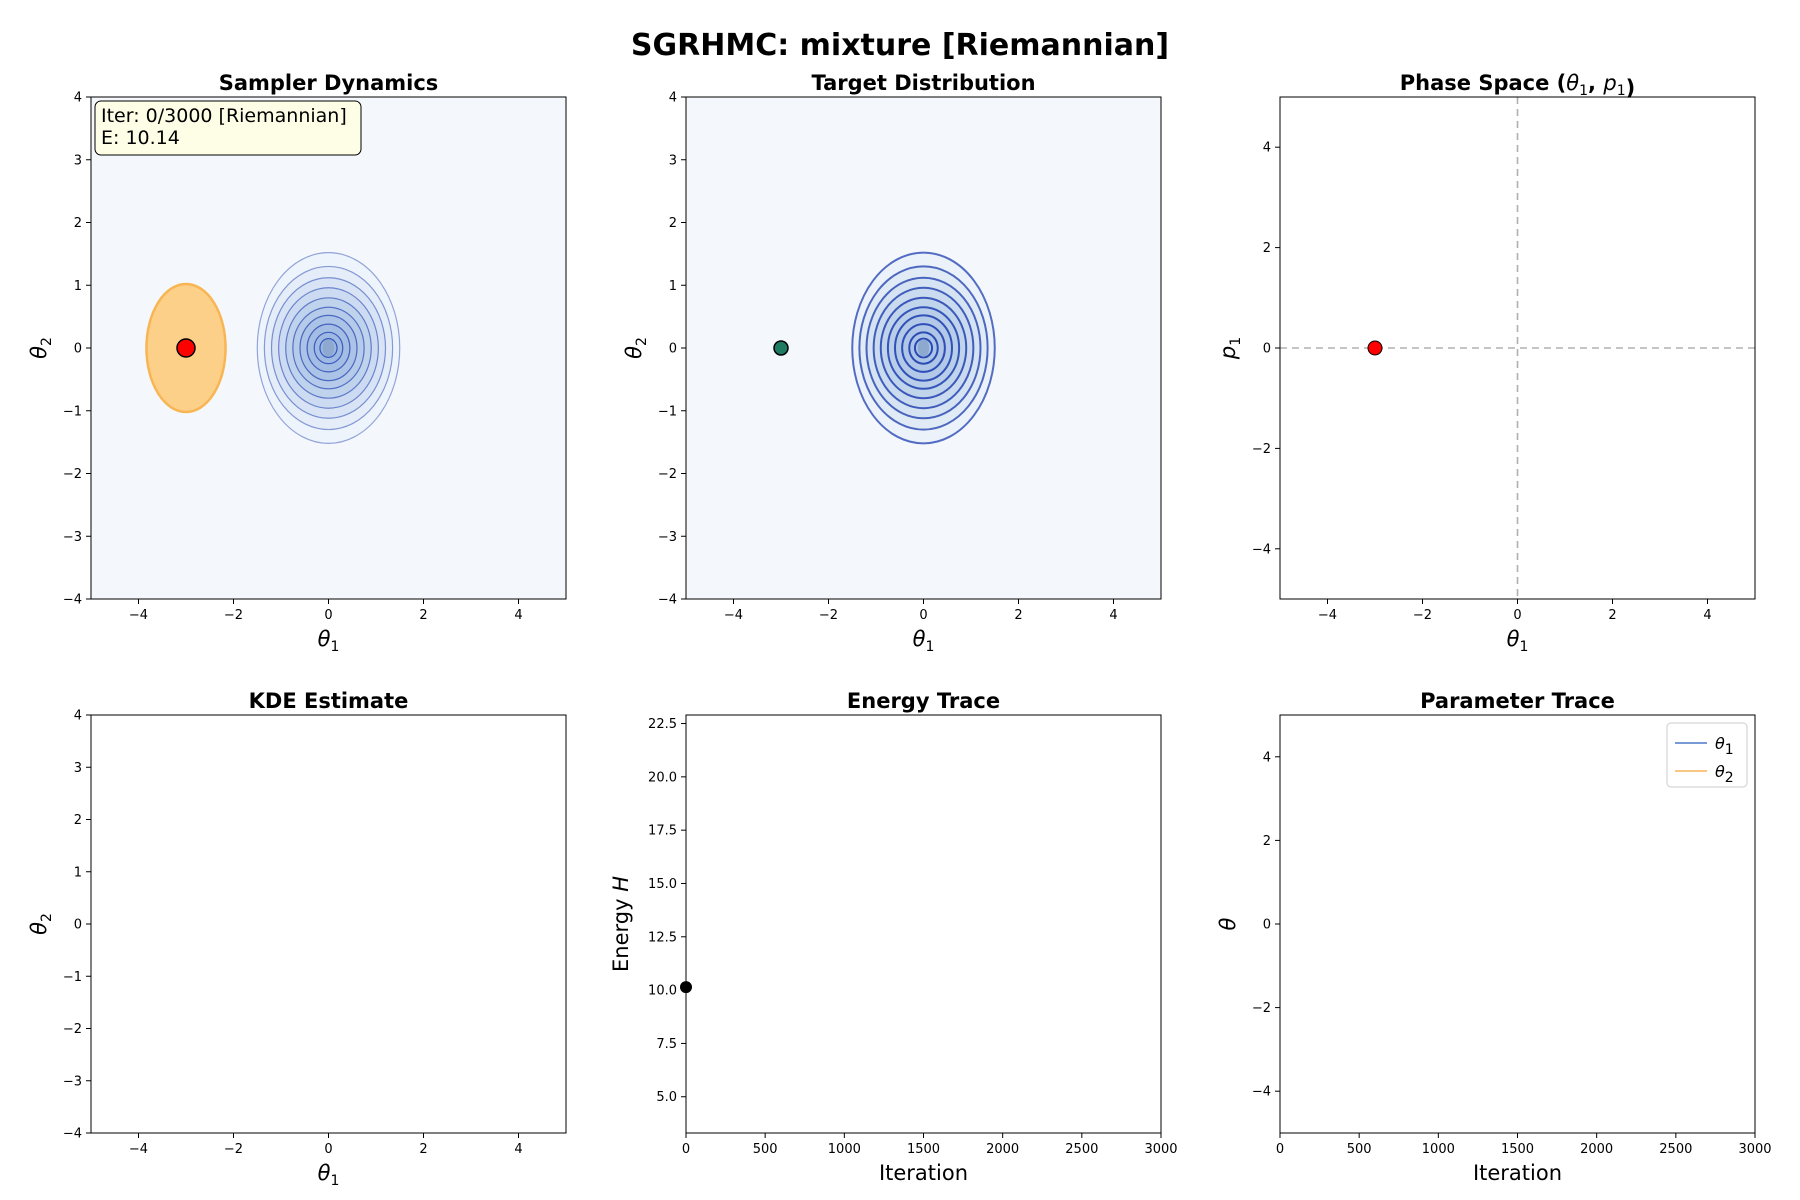  Describe the element at coordinates (667, 411) in the screenshot. I see `y-tick-label: −1` at that location.